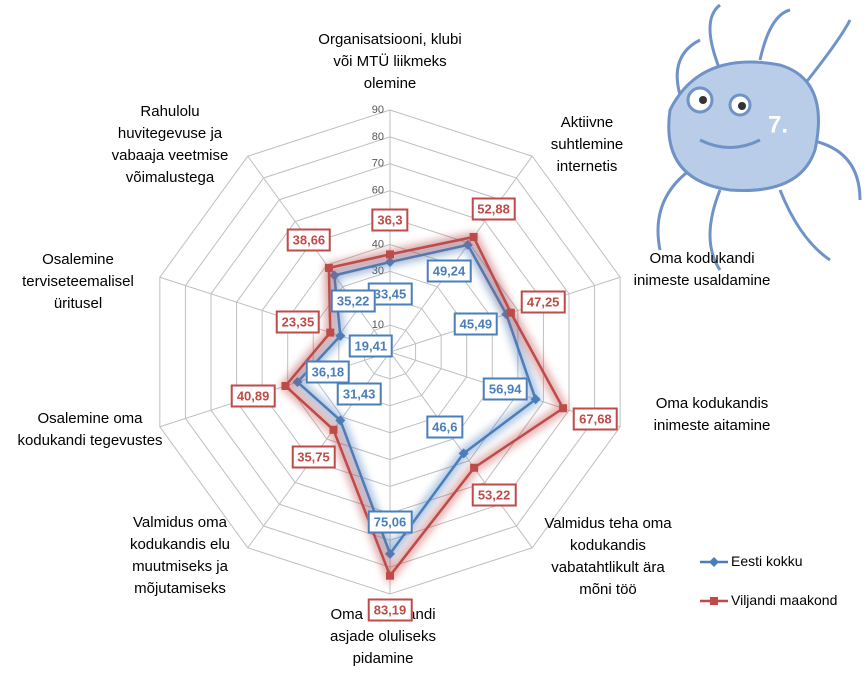  Describe the element at coordinates (371, 346) in the screenshot. I see `value-label: 19,41` at that location.